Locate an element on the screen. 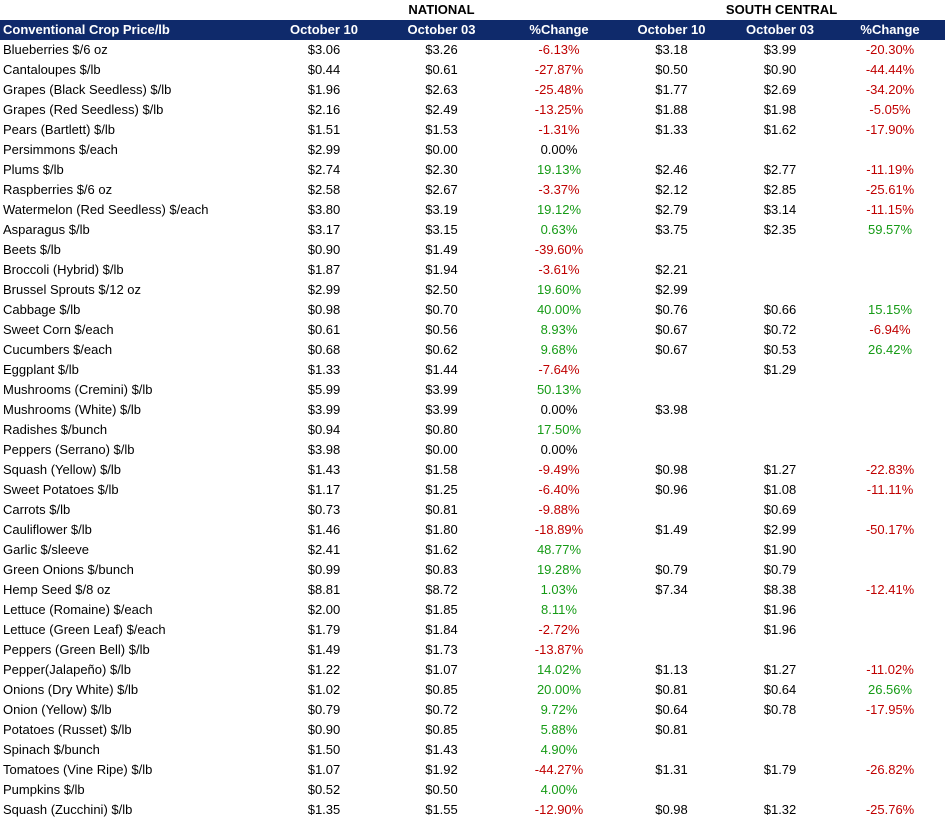  price: $1.87 is located at coordinates (324, 269).